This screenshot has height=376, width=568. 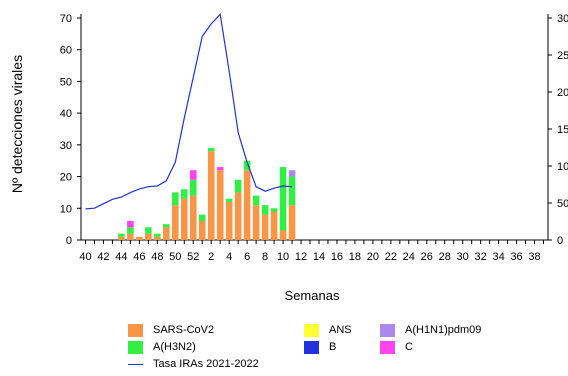 I want to click on legend-item-sars-cov2: SARS-CoV2, so click(x=171, y=330).